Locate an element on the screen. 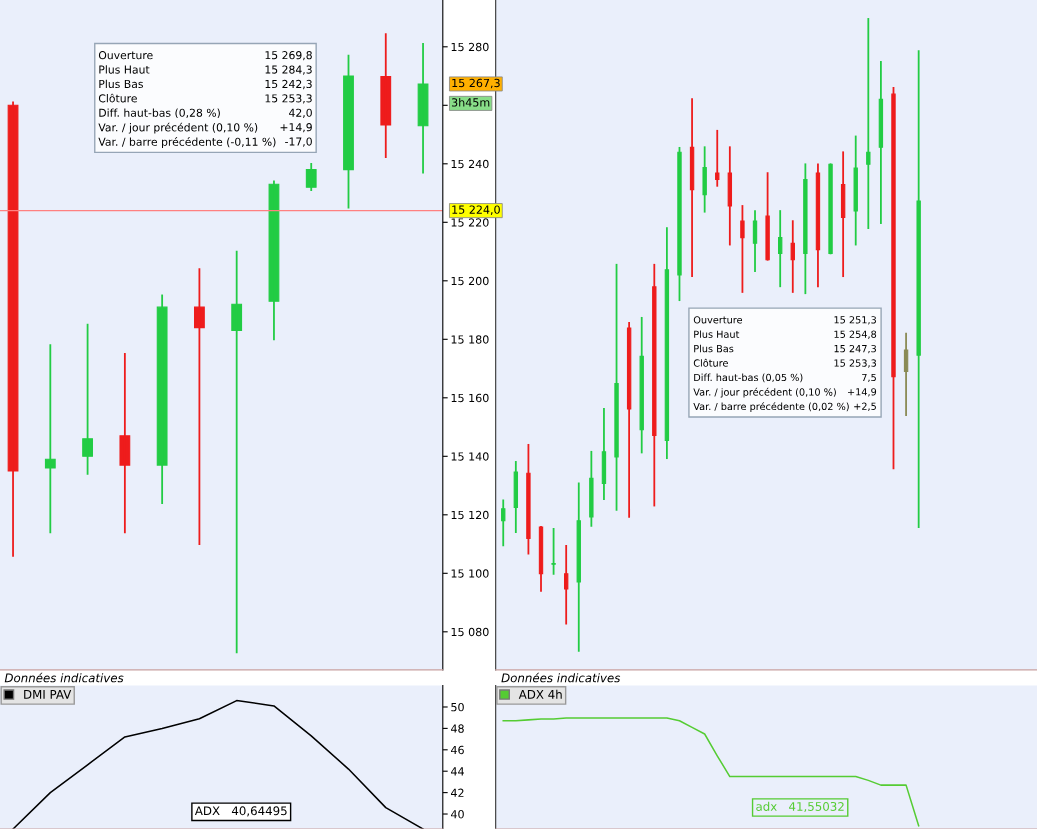  y-tick-label: 40 is located at coordinates (457, 814).